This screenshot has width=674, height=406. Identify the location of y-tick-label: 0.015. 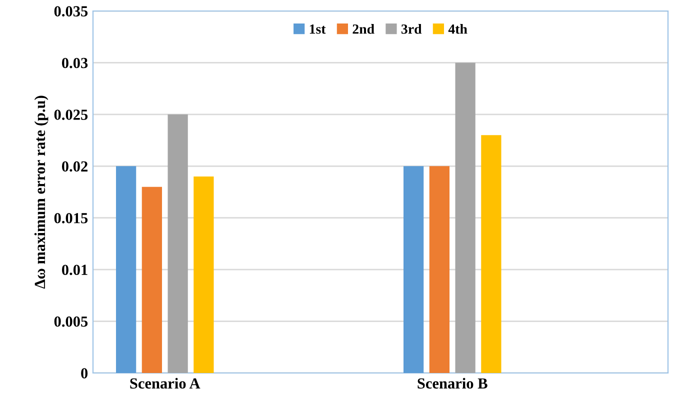
(71, 218).